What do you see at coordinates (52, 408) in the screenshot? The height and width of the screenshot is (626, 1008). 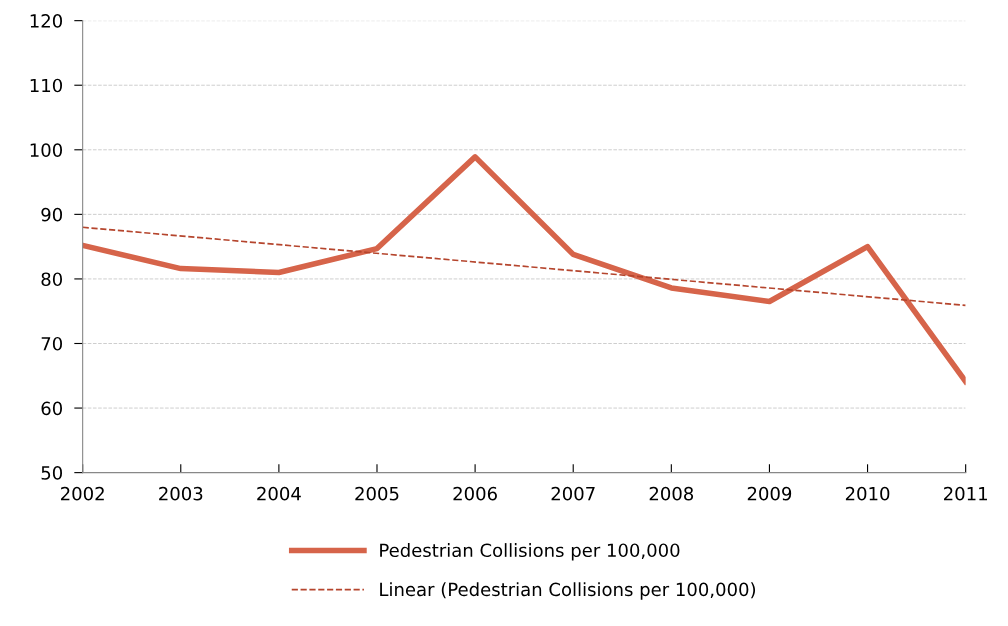 I see `y-tick-label: 60` at bounding box center [52, 408].